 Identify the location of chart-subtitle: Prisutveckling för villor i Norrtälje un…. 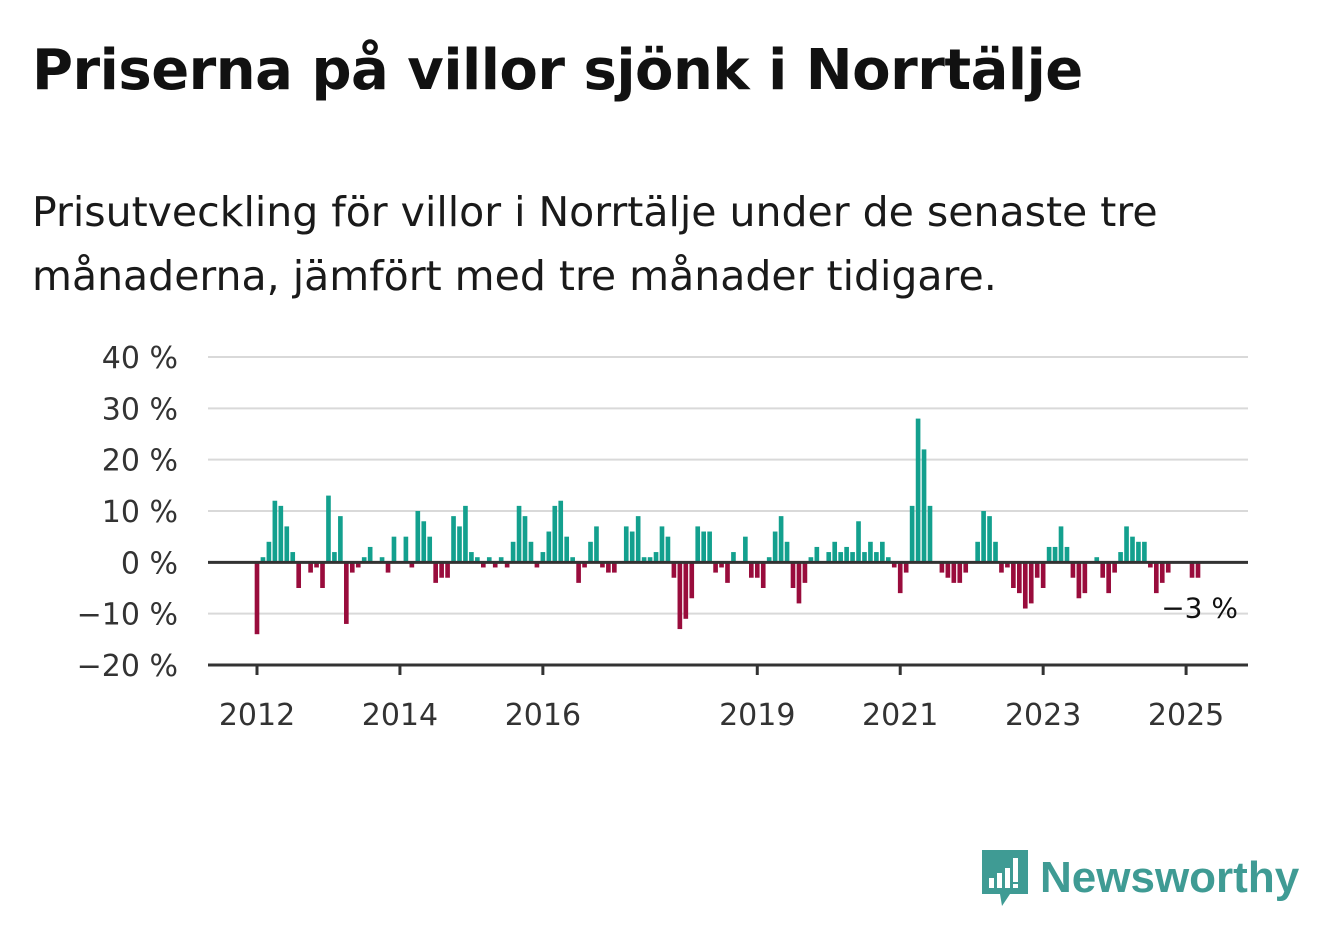
(595, 244).